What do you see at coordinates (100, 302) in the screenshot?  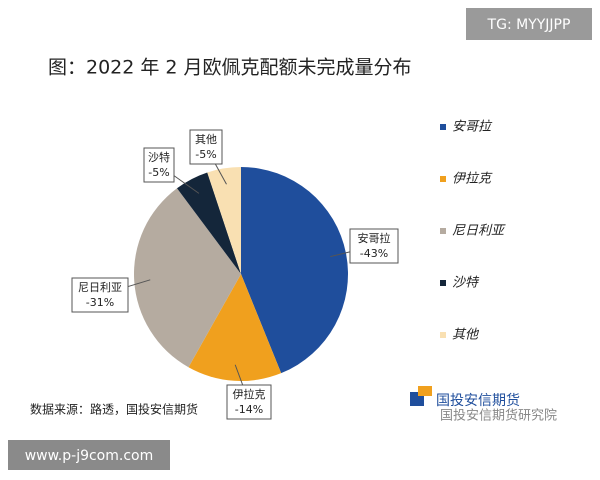 I see `label-value: -31%` at bounding box center [100, 302].